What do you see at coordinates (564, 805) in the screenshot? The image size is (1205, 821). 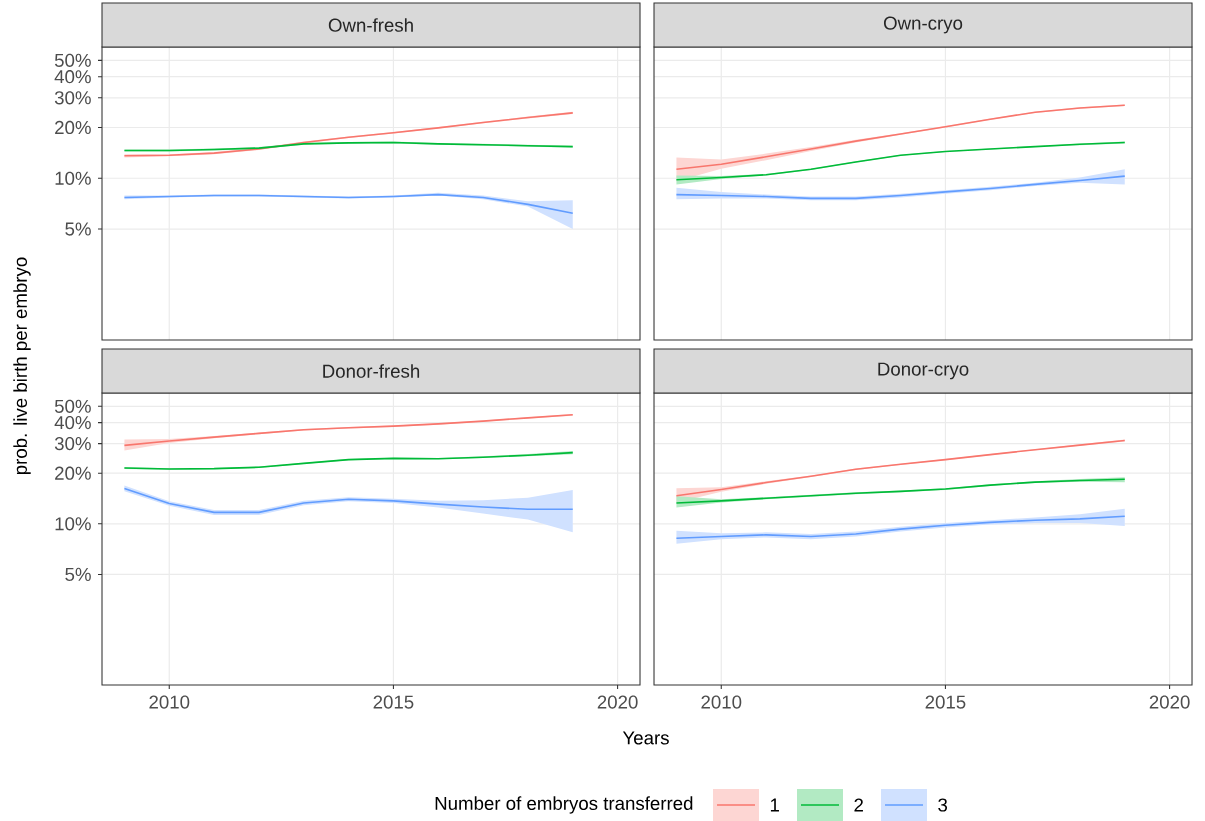 I see `legend-title: Number of embryos transferred` at bounding box center [564, 805].